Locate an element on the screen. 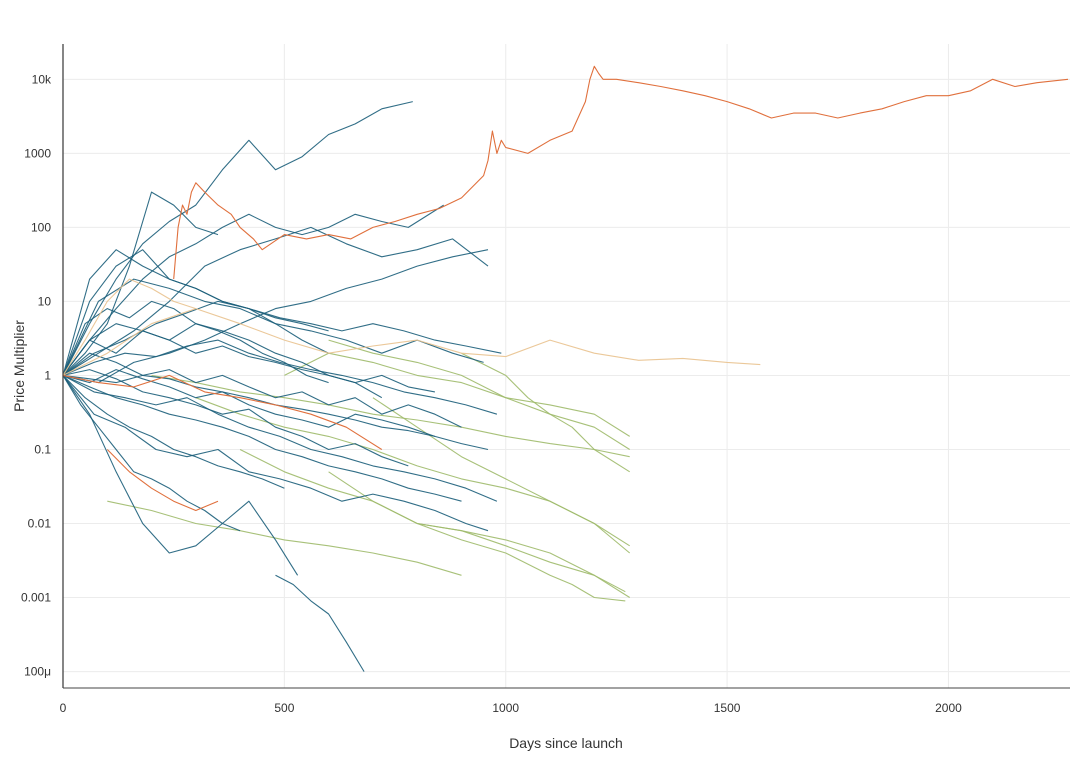  x-tick-label: 0 is located at coordinates (63, 708).